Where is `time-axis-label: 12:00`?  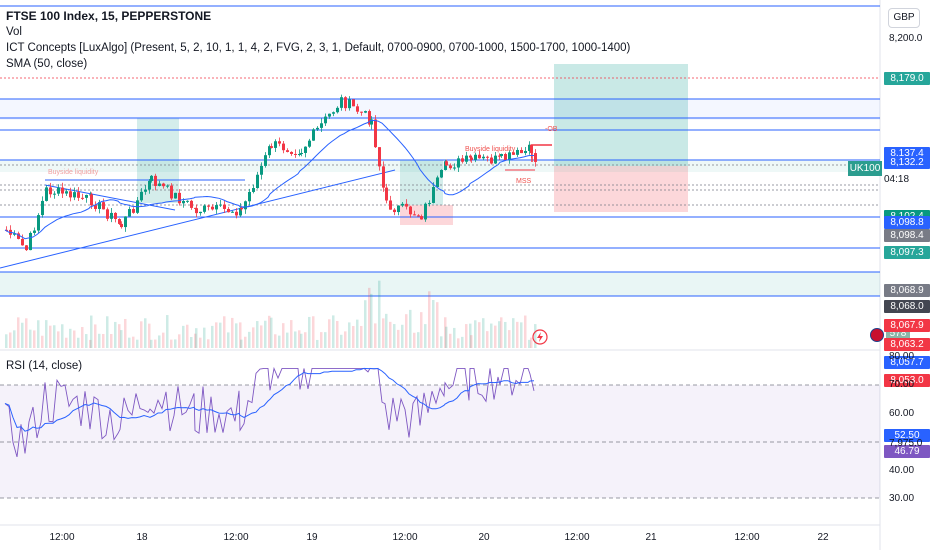
time-axis-label: 12:00 is located at coordinates (236, 537).